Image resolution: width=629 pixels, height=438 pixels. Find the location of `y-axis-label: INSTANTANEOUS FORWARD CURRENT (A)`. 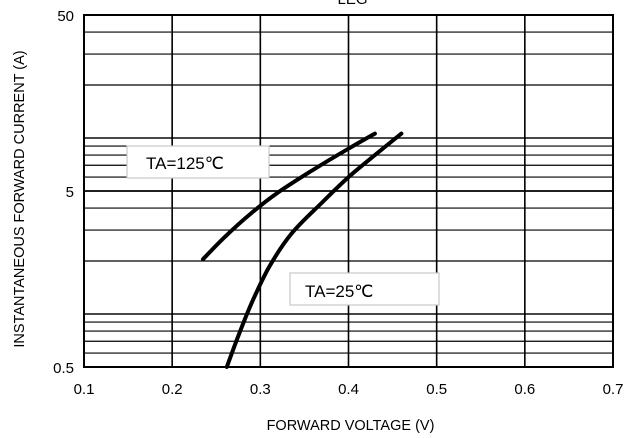

y-axis-label: INSTANTANEOUS FORWARD CURRENT (A) is located at coordinates (20, 198).